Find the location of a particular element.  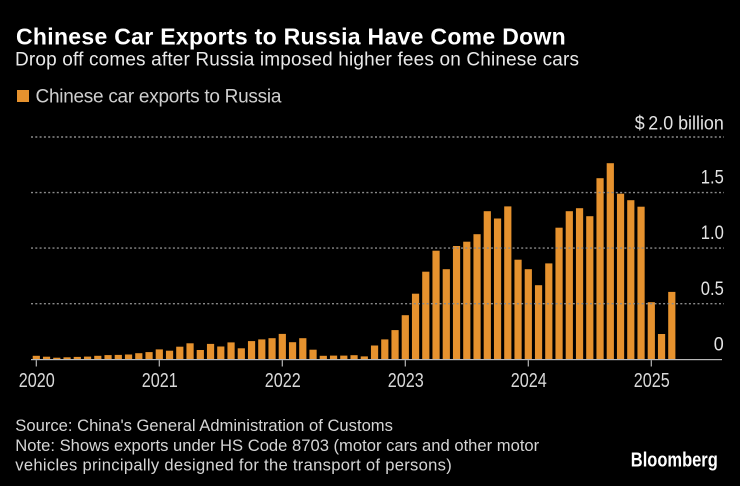

svg-text: 2023 is located at coordinates (406, 381).